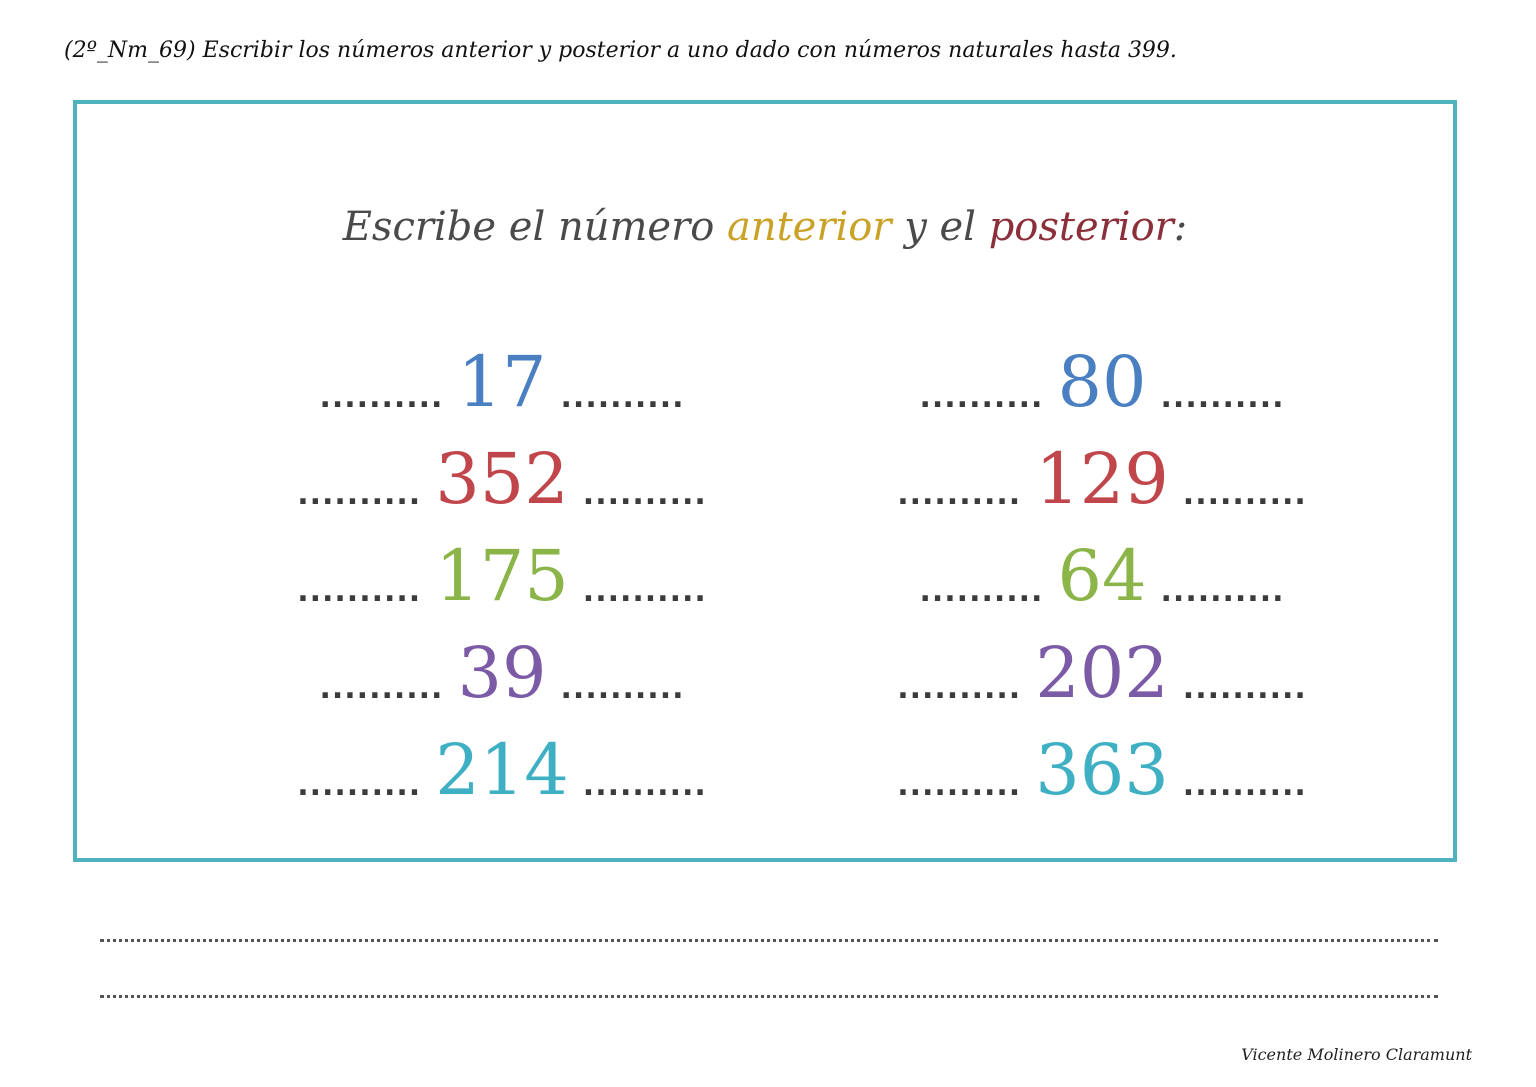  I want to click on instruction-part3: :, so click(1180, 227).